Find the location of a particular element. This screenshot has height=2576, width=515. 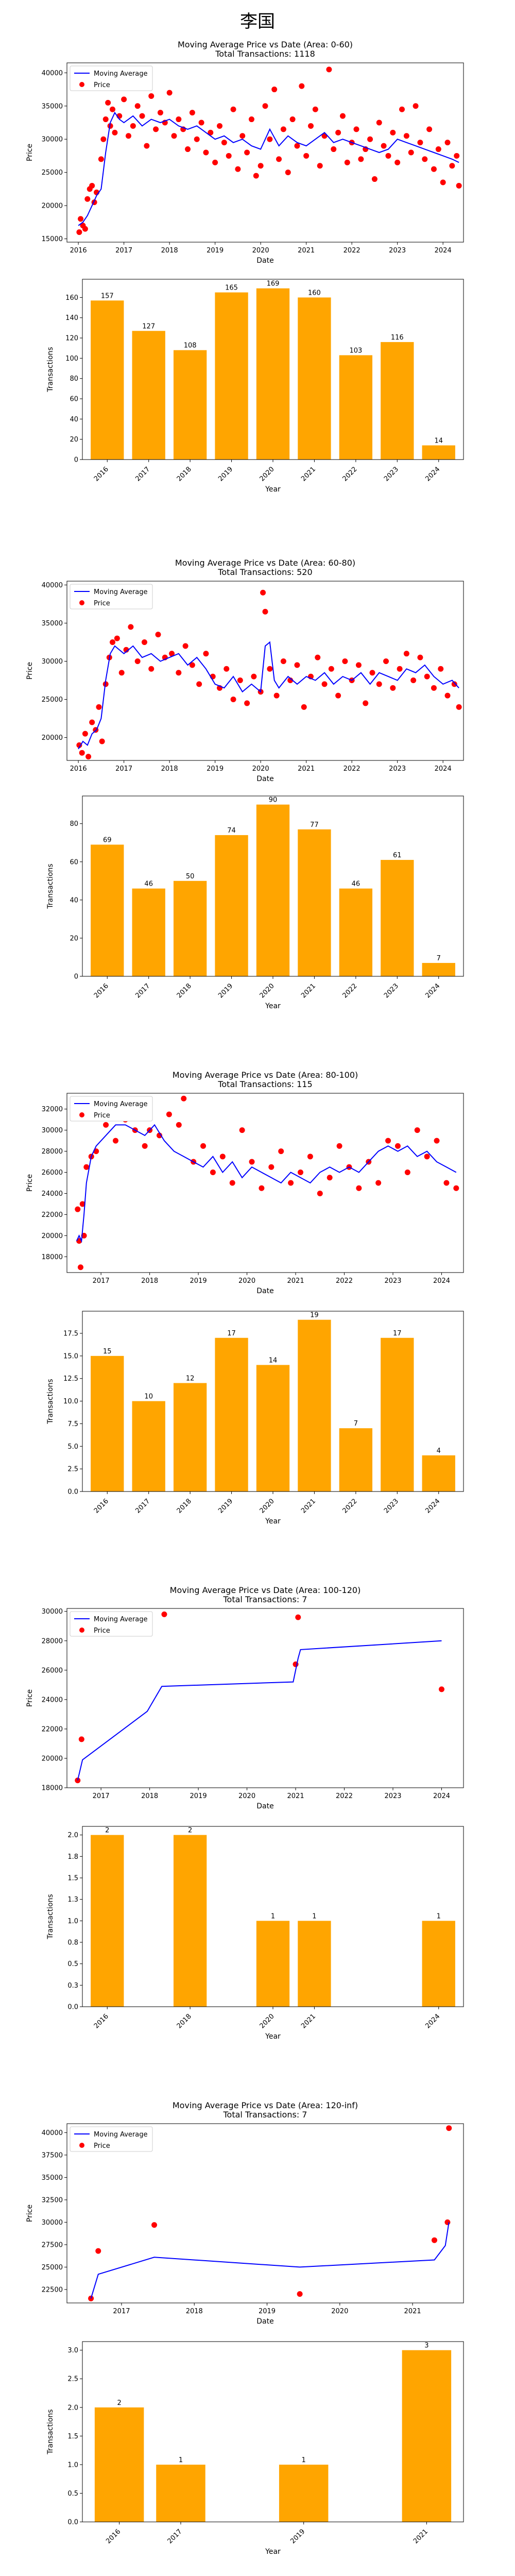

x-tick-label: 2018 is located at coordinates (169, 251).